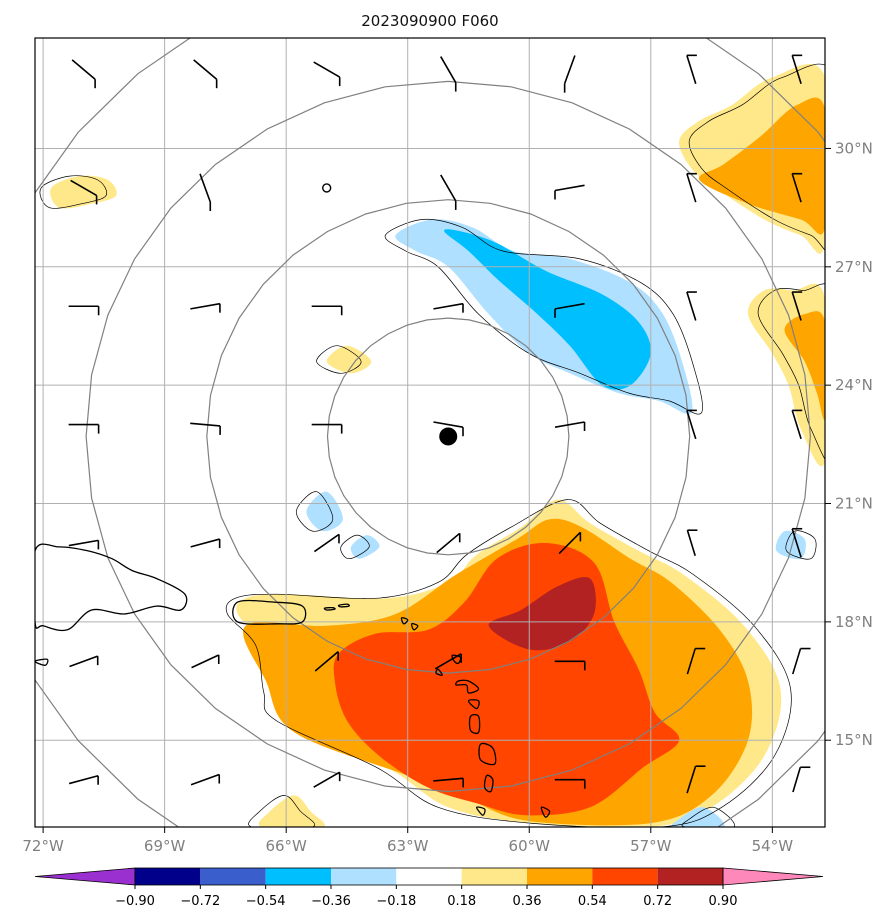  I want to click on storm-center-marker, so click(448, 436).